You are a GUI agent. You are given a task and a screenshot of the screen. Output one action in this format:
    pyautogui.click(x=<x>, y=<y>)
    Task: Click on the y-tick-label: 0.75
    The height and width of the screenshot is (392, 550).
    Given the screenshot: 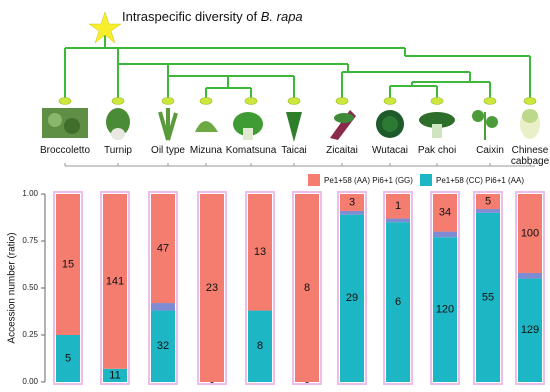 What is the action you would take?
    pyautogui.click(x=30, y=240)
    